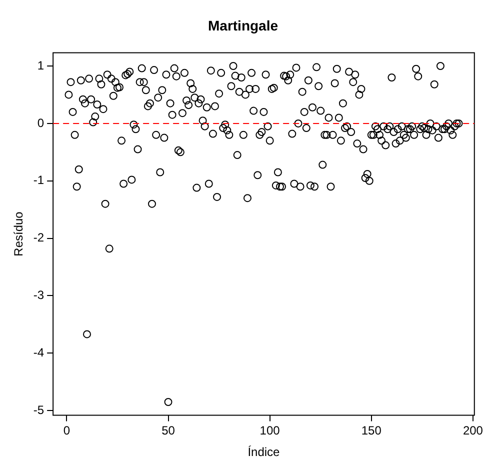 The height and width of the screenshot is (472, 494). What do you see at coordinates (40, 65) in the screenshot?
I see `y-tick-label: 1` at bounding box center [40, 65].